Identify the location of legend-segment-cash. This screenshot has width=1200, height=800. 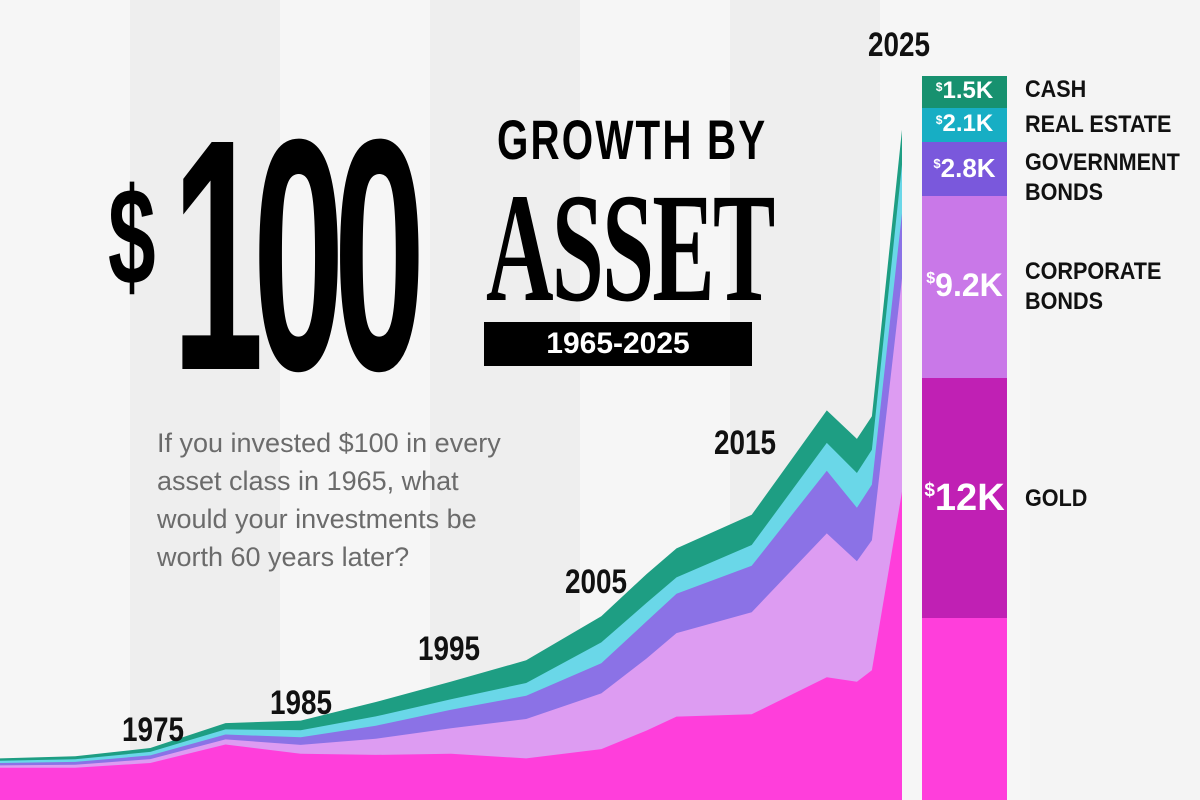
(964, 92).